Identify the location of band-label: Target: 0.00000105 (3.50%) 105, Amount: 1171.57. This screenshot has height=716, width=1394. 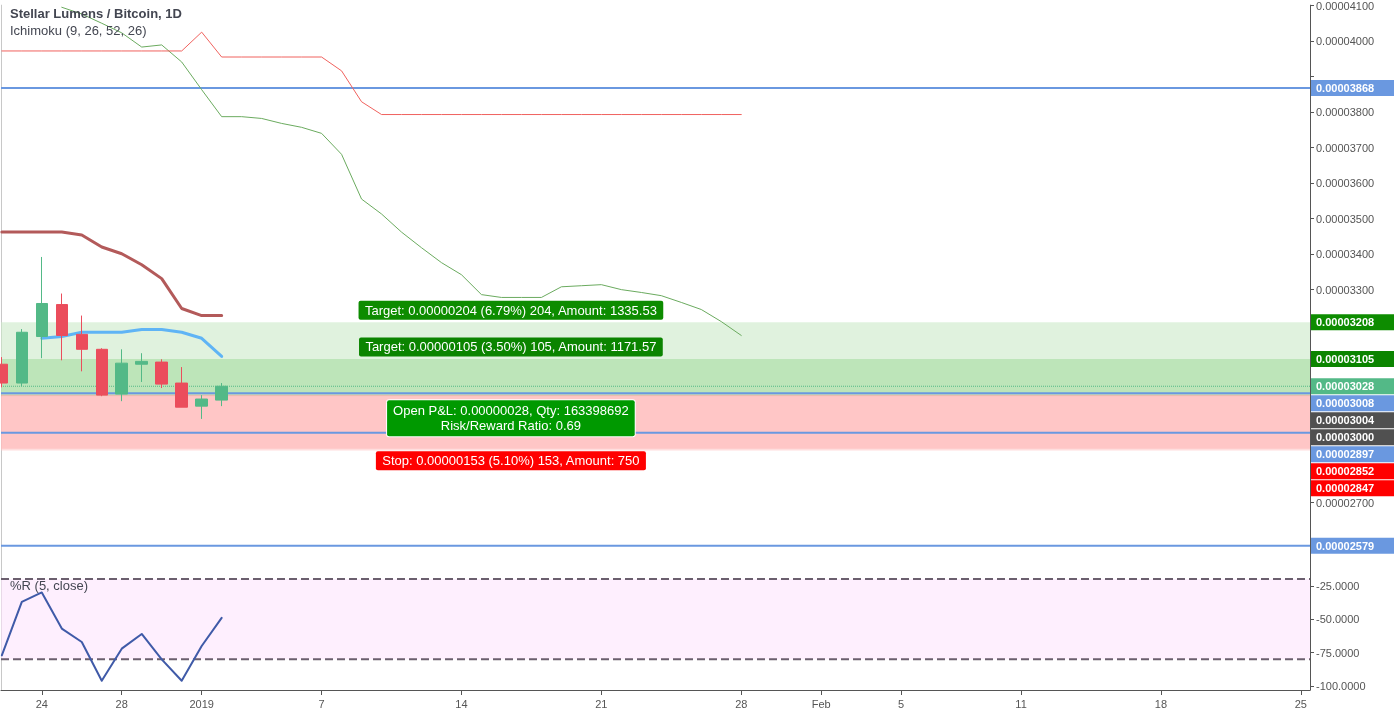
(511, 347).